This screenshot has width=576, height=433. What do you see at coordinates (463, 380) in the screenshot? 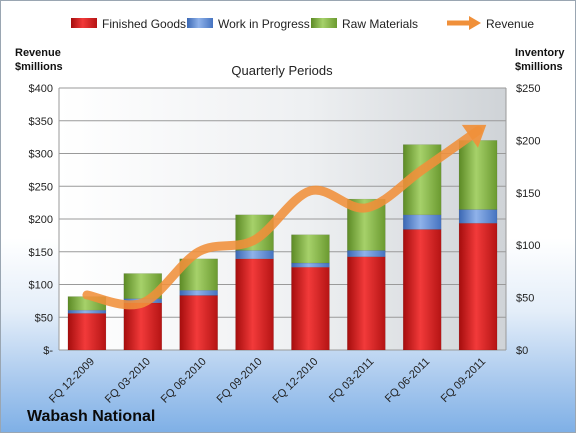
I see `x-tick-label: FQ 09-2011` at bounding box center [463, 380].